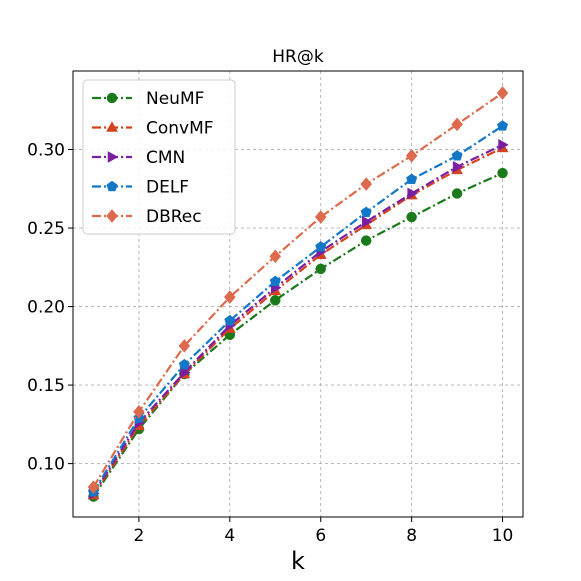  What do you see at coordinates (229, 536) in the screenshot?
I see `x-tick-label: 4` at bounding box center [229, 536].